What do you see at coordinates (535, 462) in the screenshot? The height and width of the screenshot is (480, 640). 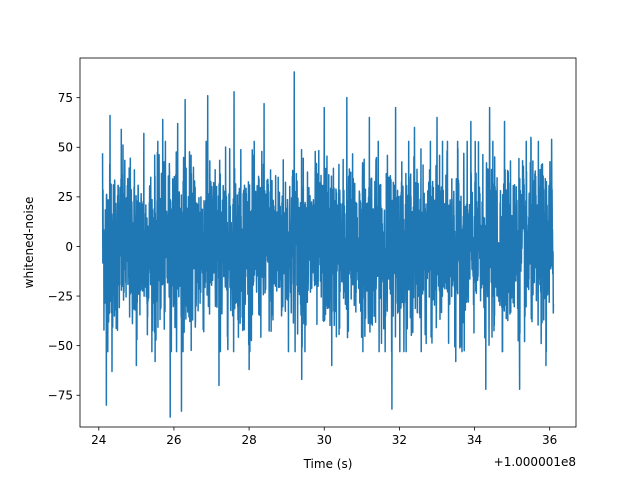 I see `x-axis-offset-label: +1.000001e8` at bounding box center [535, 462].